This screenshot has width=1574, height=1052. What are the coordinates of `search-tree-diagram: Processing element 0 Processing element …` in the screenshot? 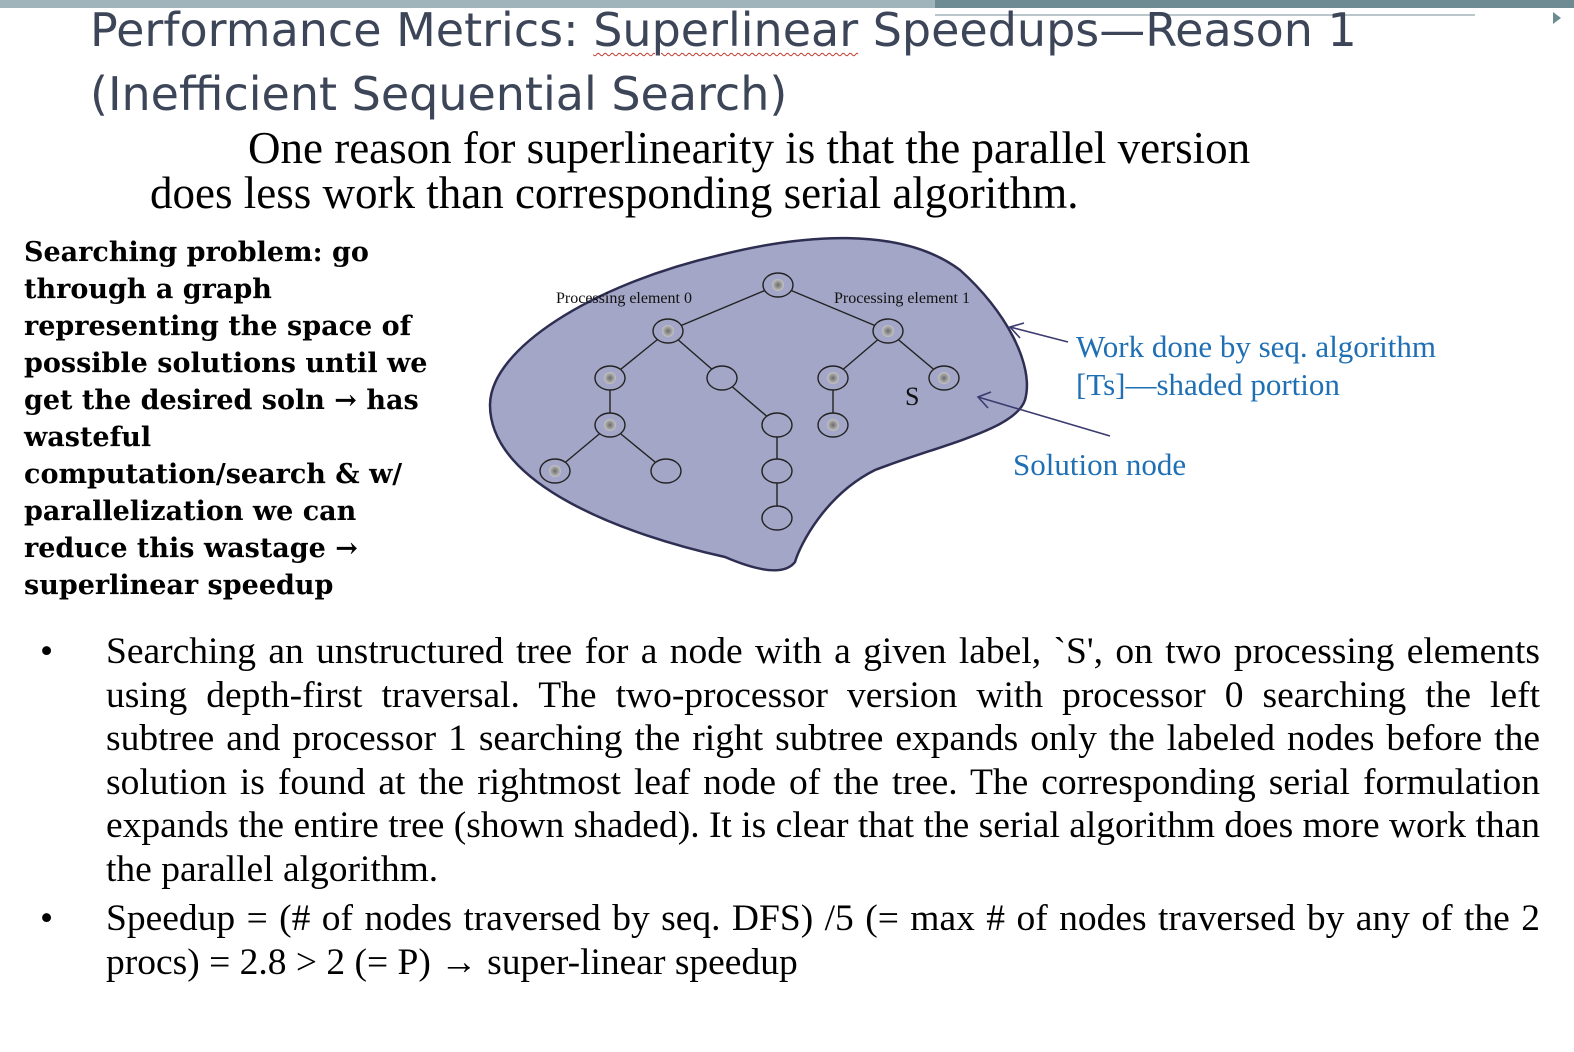 It's located at (758, 404).